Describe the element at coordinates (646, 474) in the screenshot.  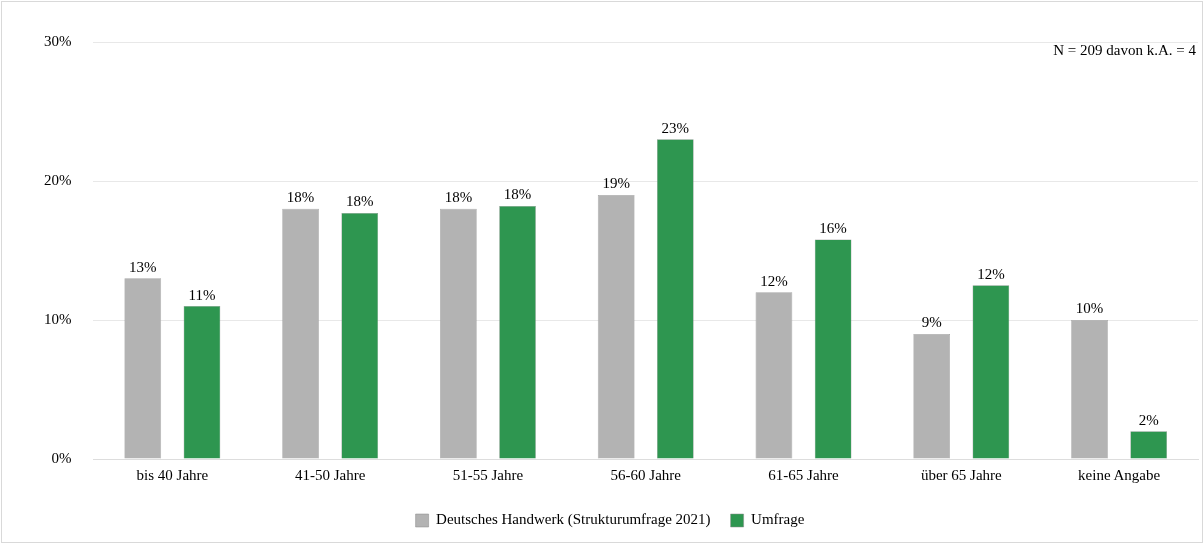
I see `x-tick-label: 56-60 Jahre` at that location.